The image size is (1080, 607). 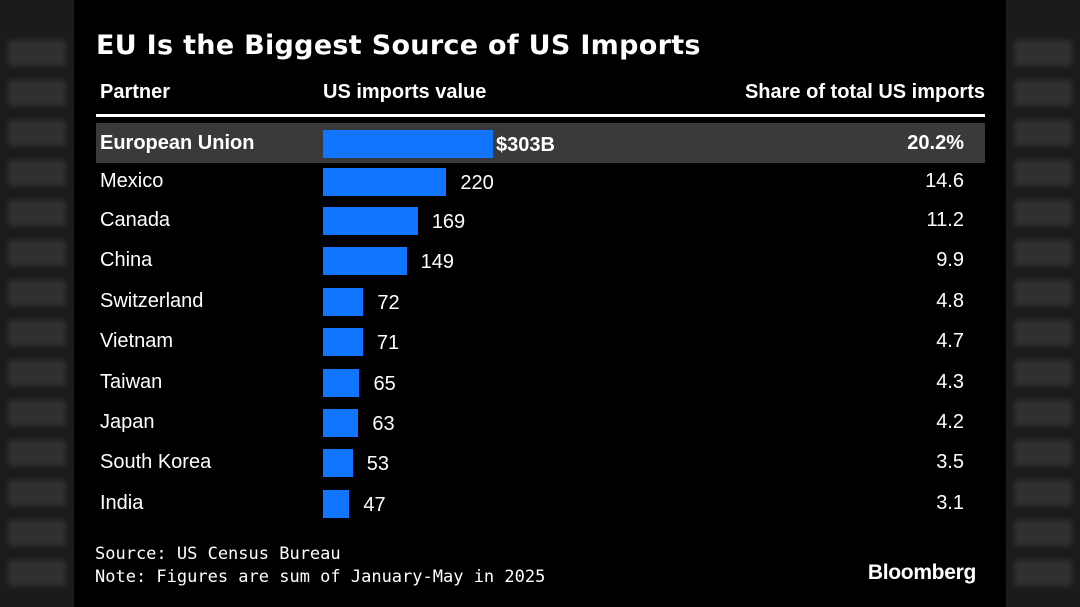 What do you see at coordinates (864, 92) in the screenshot?
I see `column-header-share: Share of total US imports` at bounding box center [864, 92].